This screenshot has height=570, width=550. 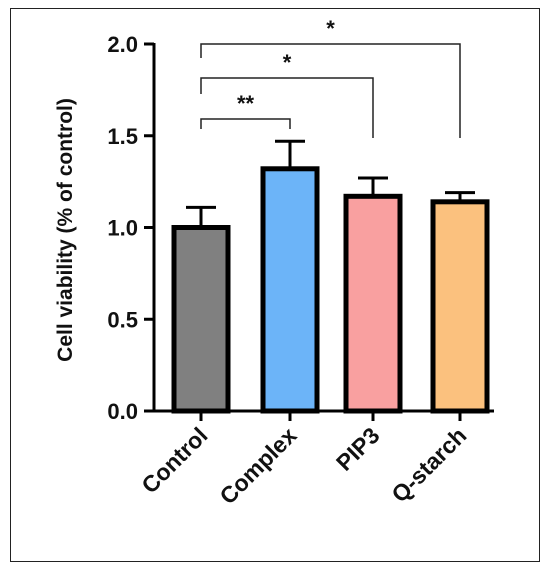 I want to click on bar-control, so click(x=201, y=319).